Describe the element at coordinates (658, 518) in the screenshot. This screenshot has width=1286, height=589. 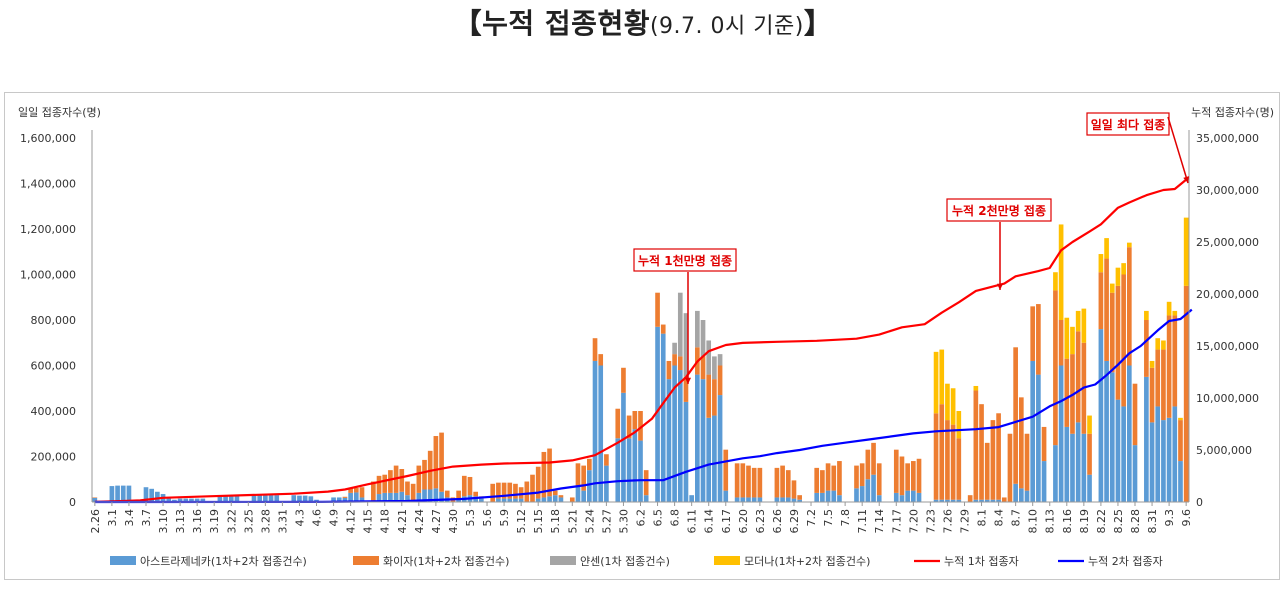
I see `x-tick-label: 6.5` at that location.